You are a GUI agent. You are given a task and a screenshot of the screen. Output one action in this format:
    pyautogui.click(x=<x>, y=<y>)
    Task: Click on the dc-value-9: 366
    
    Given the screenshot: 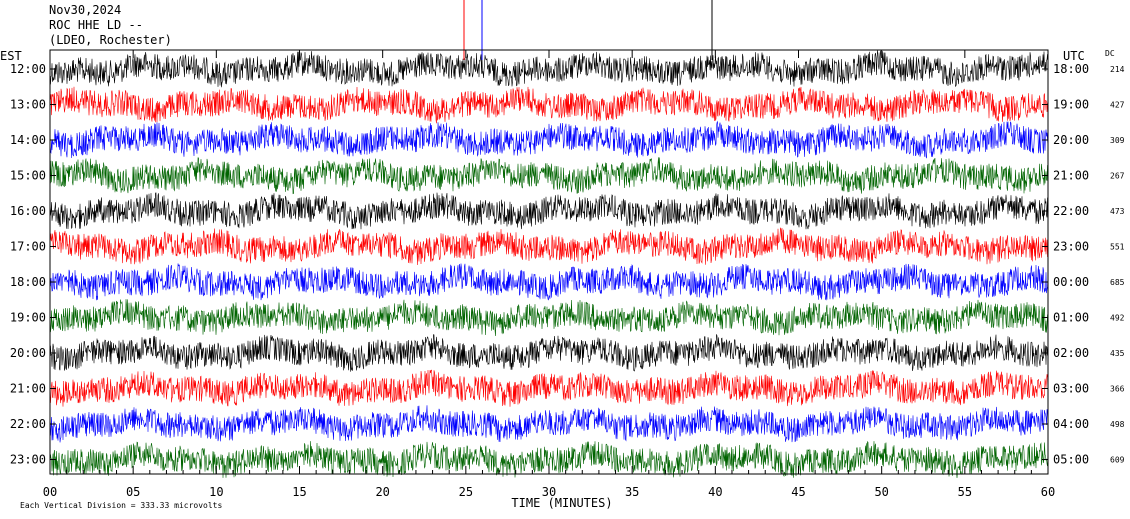 What is the action you would take?
    pyautogui.click(x=1117, y=389)
    